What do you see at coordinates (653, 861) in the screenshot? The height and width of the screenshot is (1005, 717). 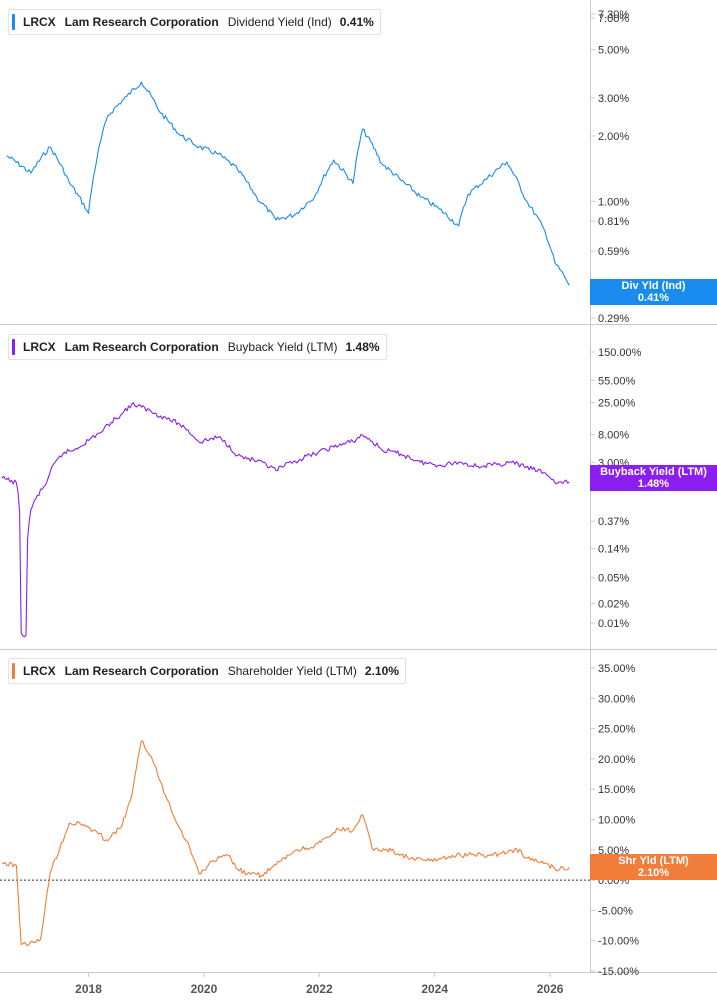 I see `tag-label: Shr Yld (LTM)` at bounding box center [653, 861].